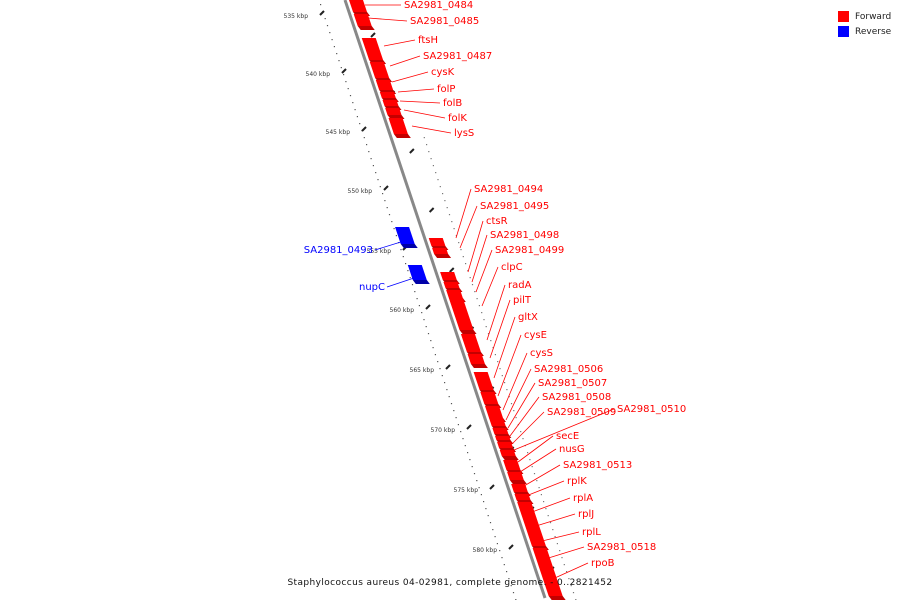 The width and height of the screenshot is (900, 600). I want to click on forward-gene-label: rplL, so click(591, 532).